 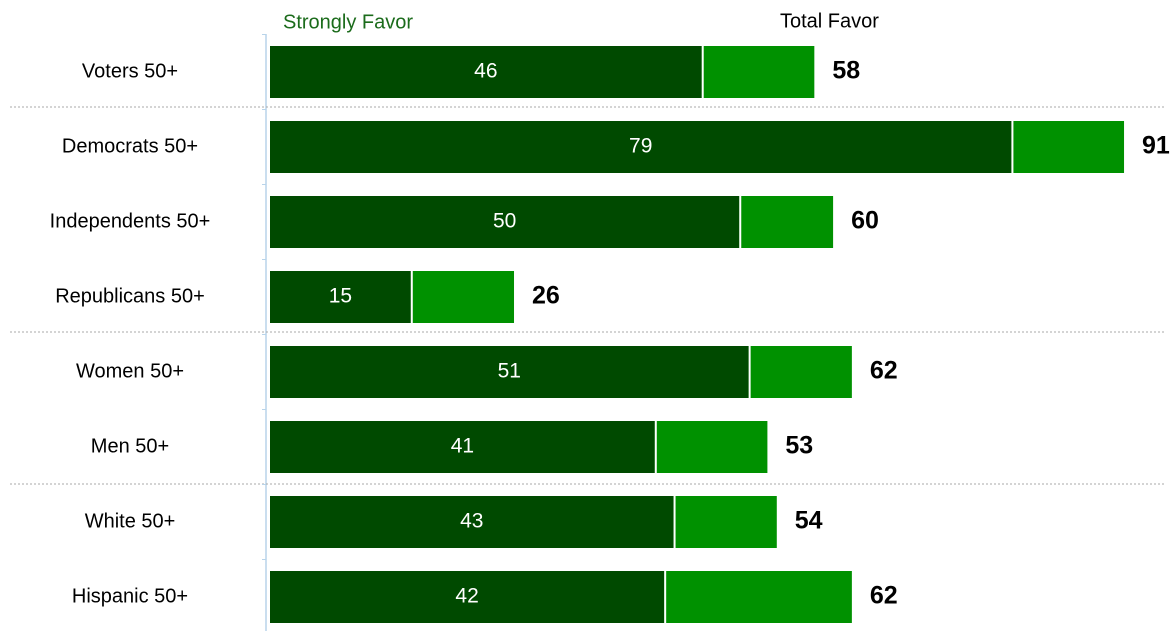 What do you see at coordinates (130, 446) in the screenshot?
I see `category-label: Men 50+` at bounding box center [130, 446].